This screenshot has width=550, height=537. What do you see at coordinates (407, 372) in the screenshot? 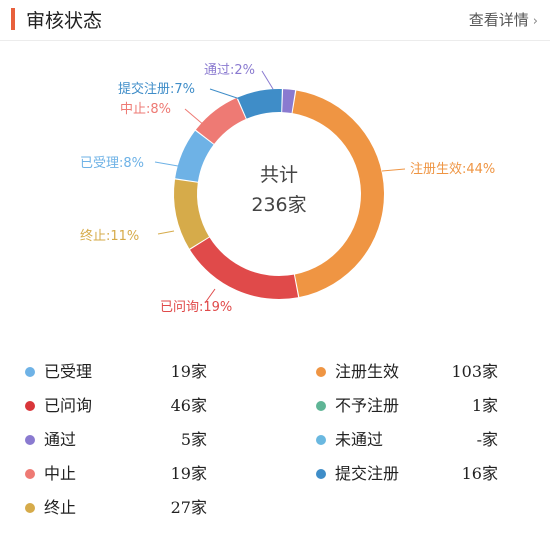
I see `legend-item: 注册生效 103家` at bounding box center [407, 372].